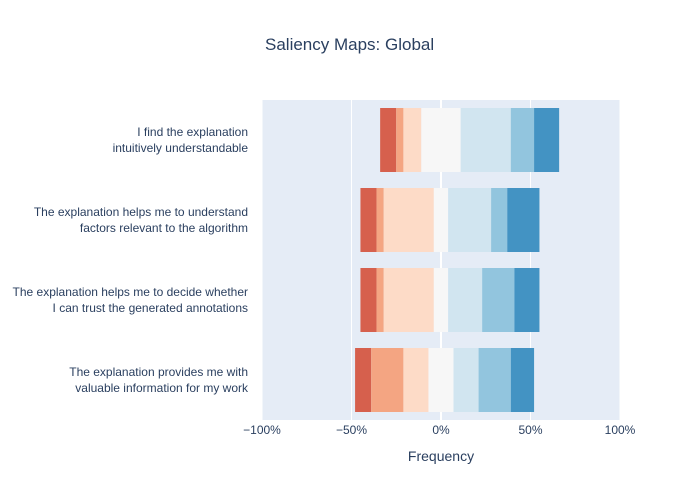  I want to click on x-tick-label: −100%, so click(262, 430).